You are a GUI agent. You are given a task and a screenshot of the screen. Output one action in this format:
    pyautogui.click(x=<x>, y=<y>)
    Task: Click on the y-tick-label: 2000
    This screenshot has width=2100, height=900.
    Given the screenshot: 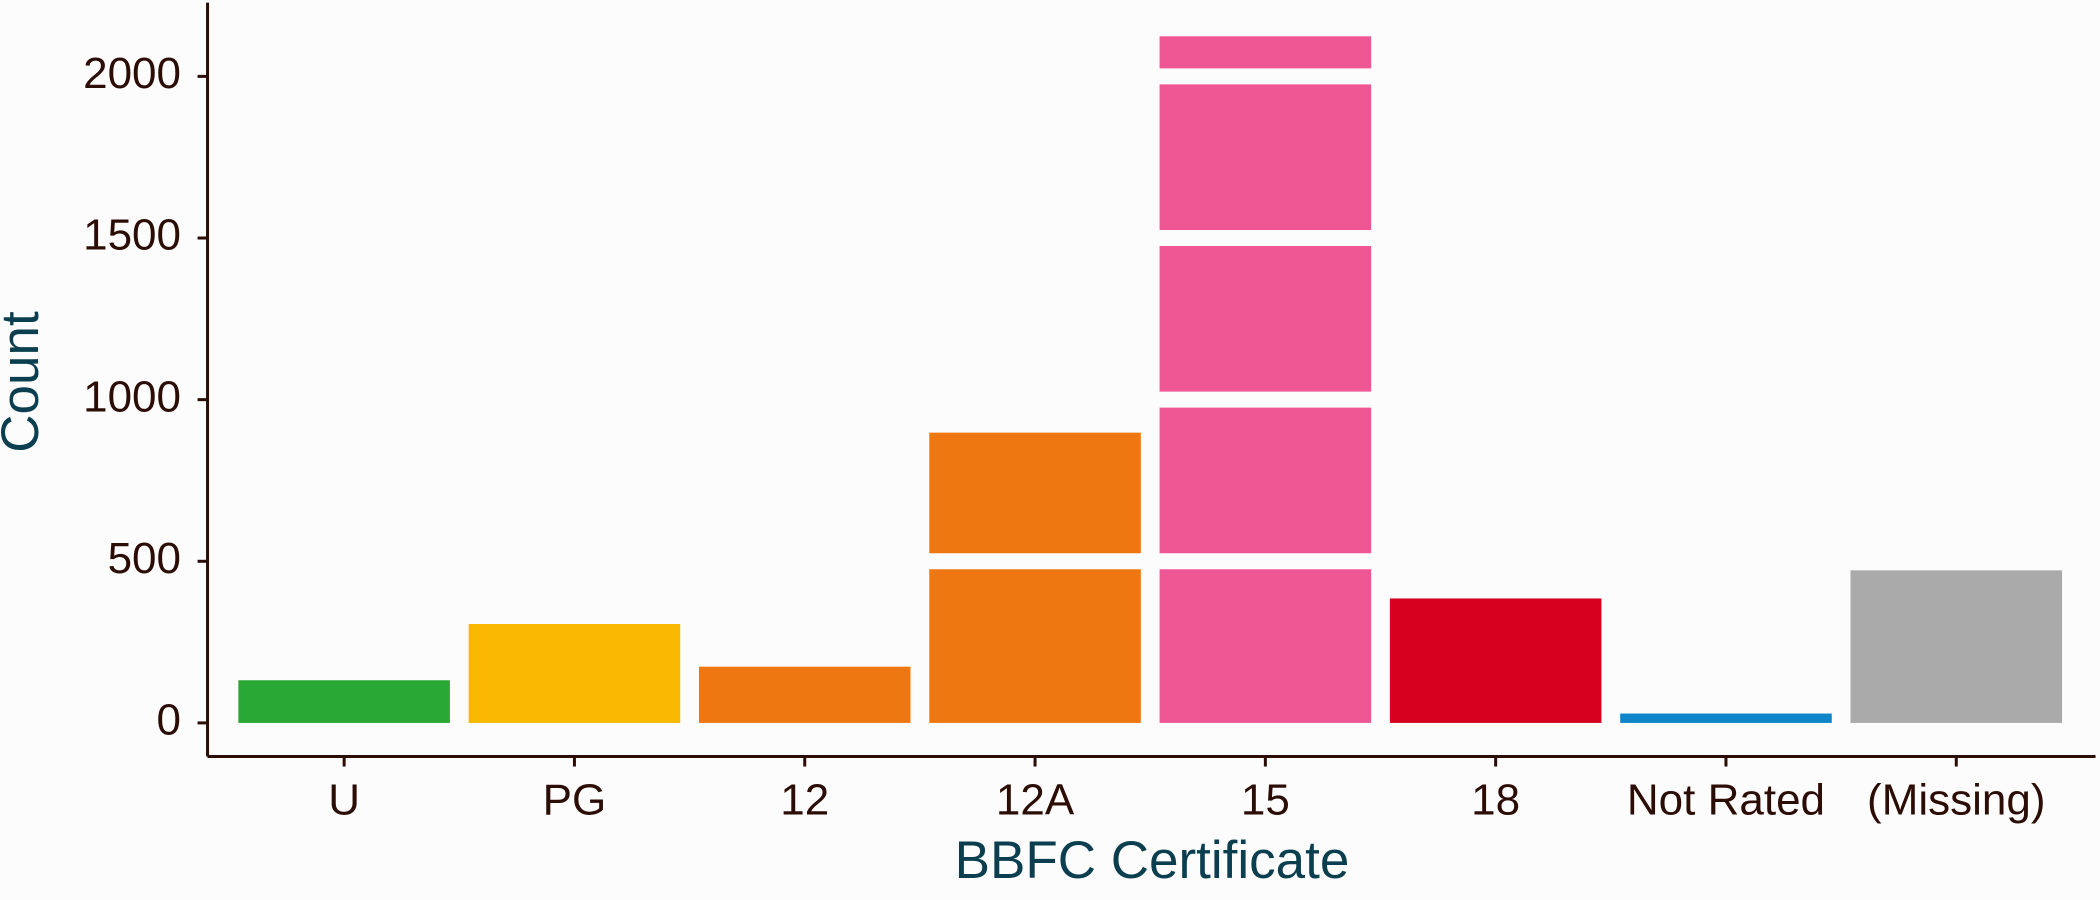 What is the action you would take?
    pyautogui.click(x=132, y=73)
    